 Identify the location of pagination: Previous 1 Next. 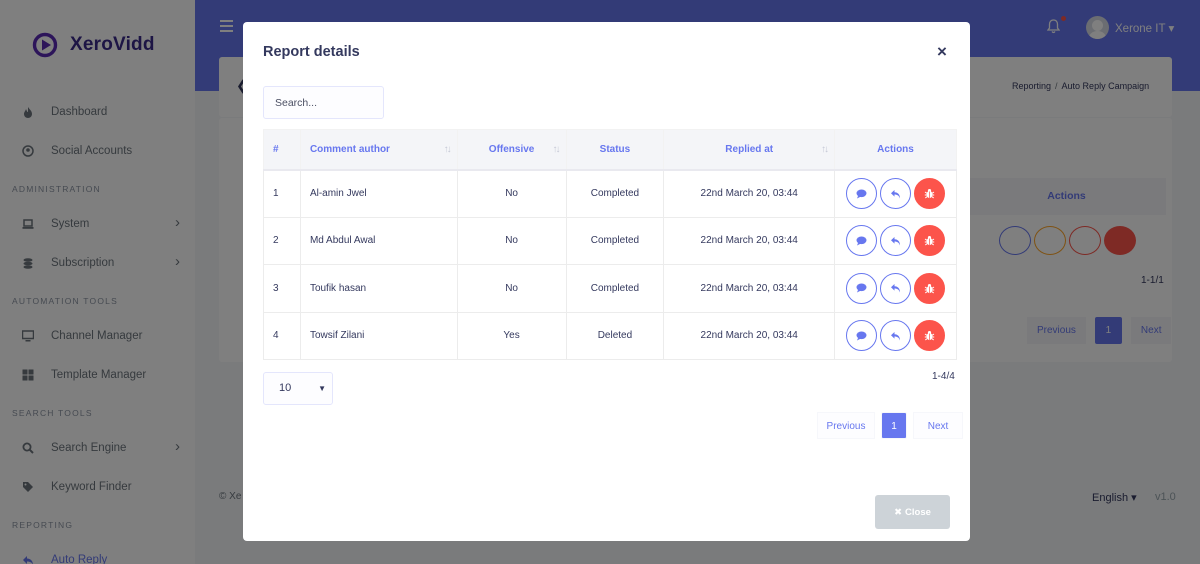
(890, 425).